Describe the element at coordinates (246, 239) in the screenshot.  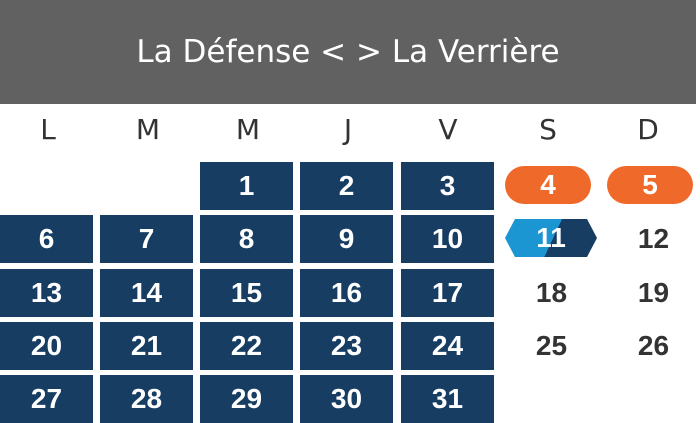
I see `calendar-day-8: 8` at that location.